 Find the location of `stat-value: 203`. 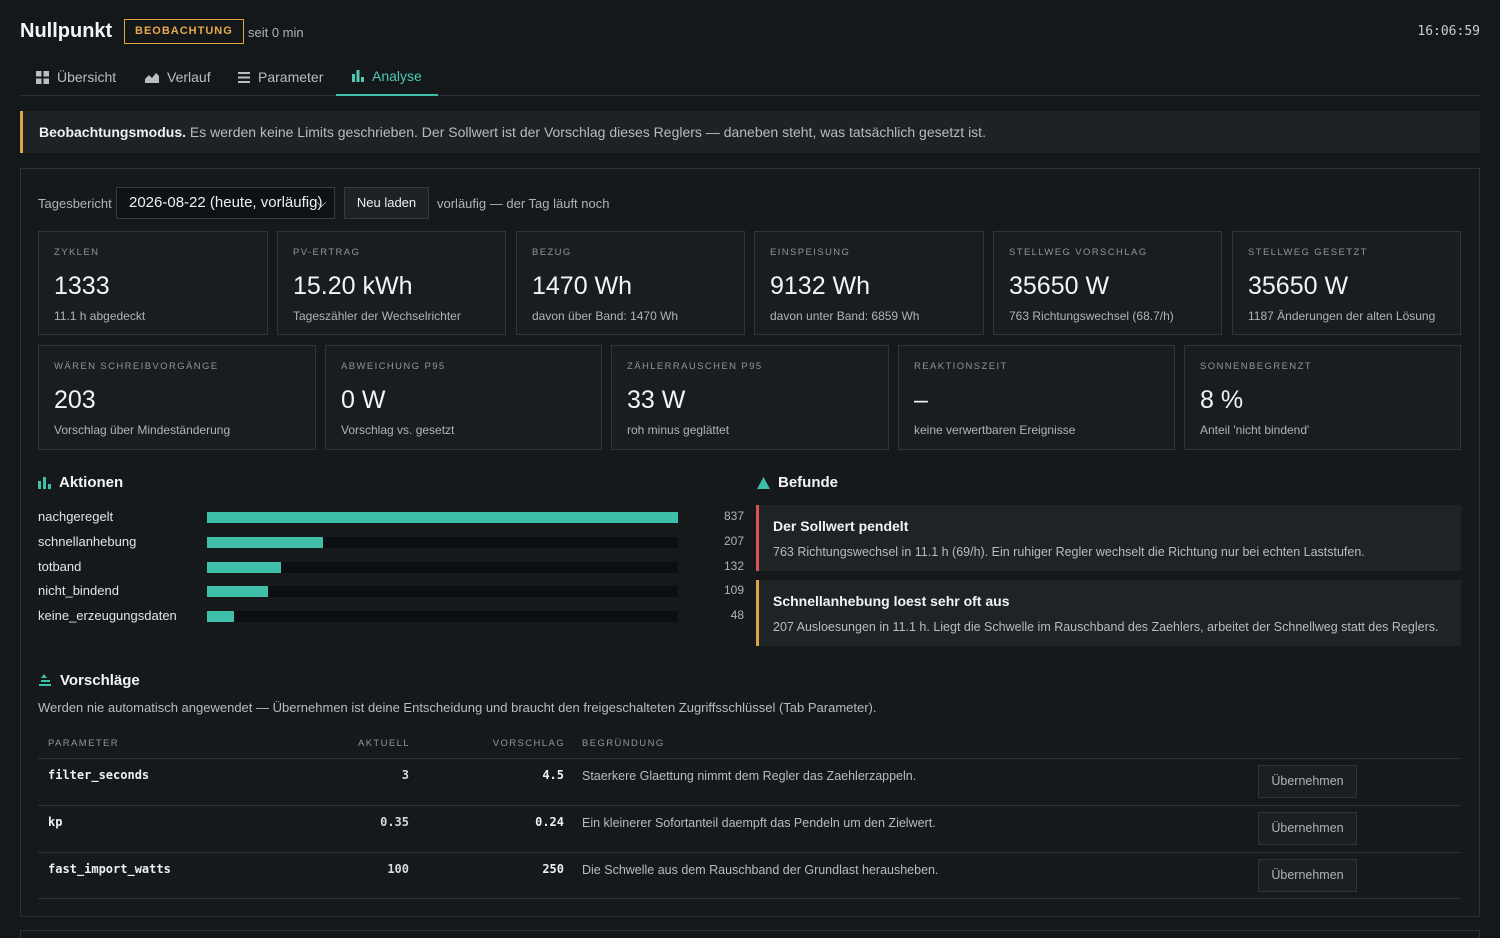

stat-value: 203 is located at coordinates (75, 400).